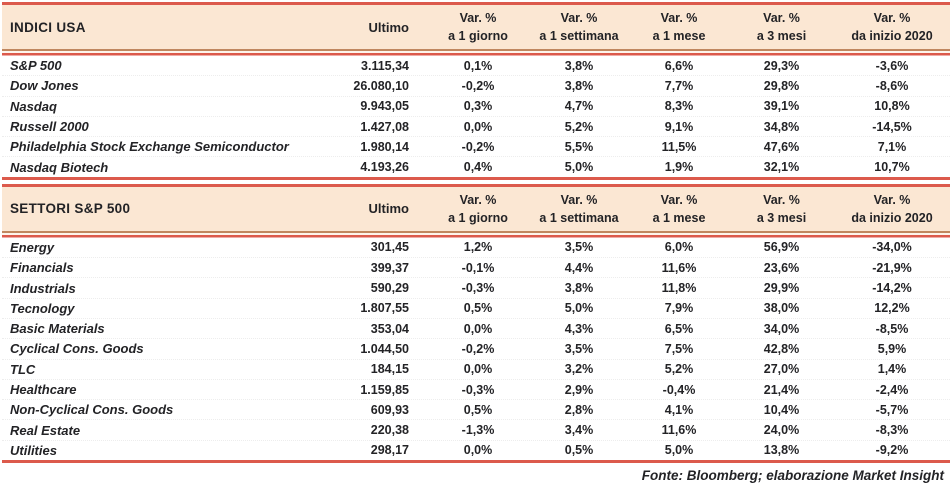  What do you see at coordinates (389, 288) in the screenshot?
I see `ultimo-value: 590,29` at bounding box center [389, 288].